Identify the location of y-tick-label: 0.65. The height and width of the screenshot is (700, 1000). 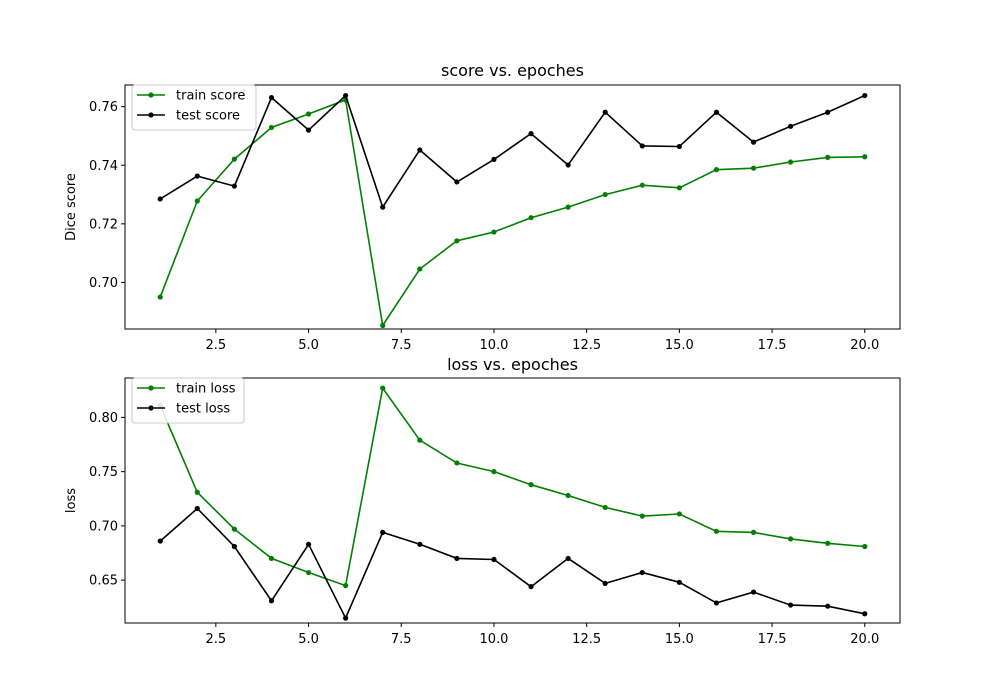
(103, 581).